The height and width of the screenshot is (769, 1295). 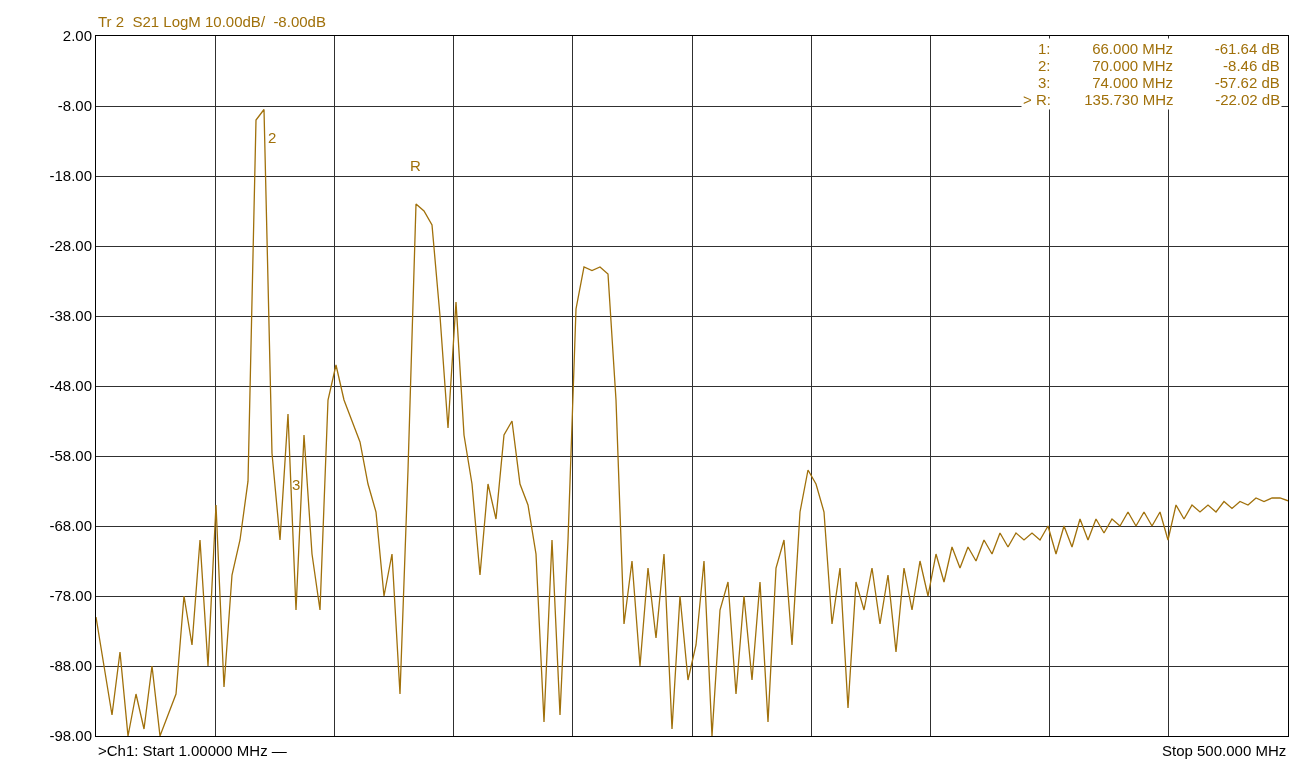 I want to click on annotation: R, so click(x=415, y=165).